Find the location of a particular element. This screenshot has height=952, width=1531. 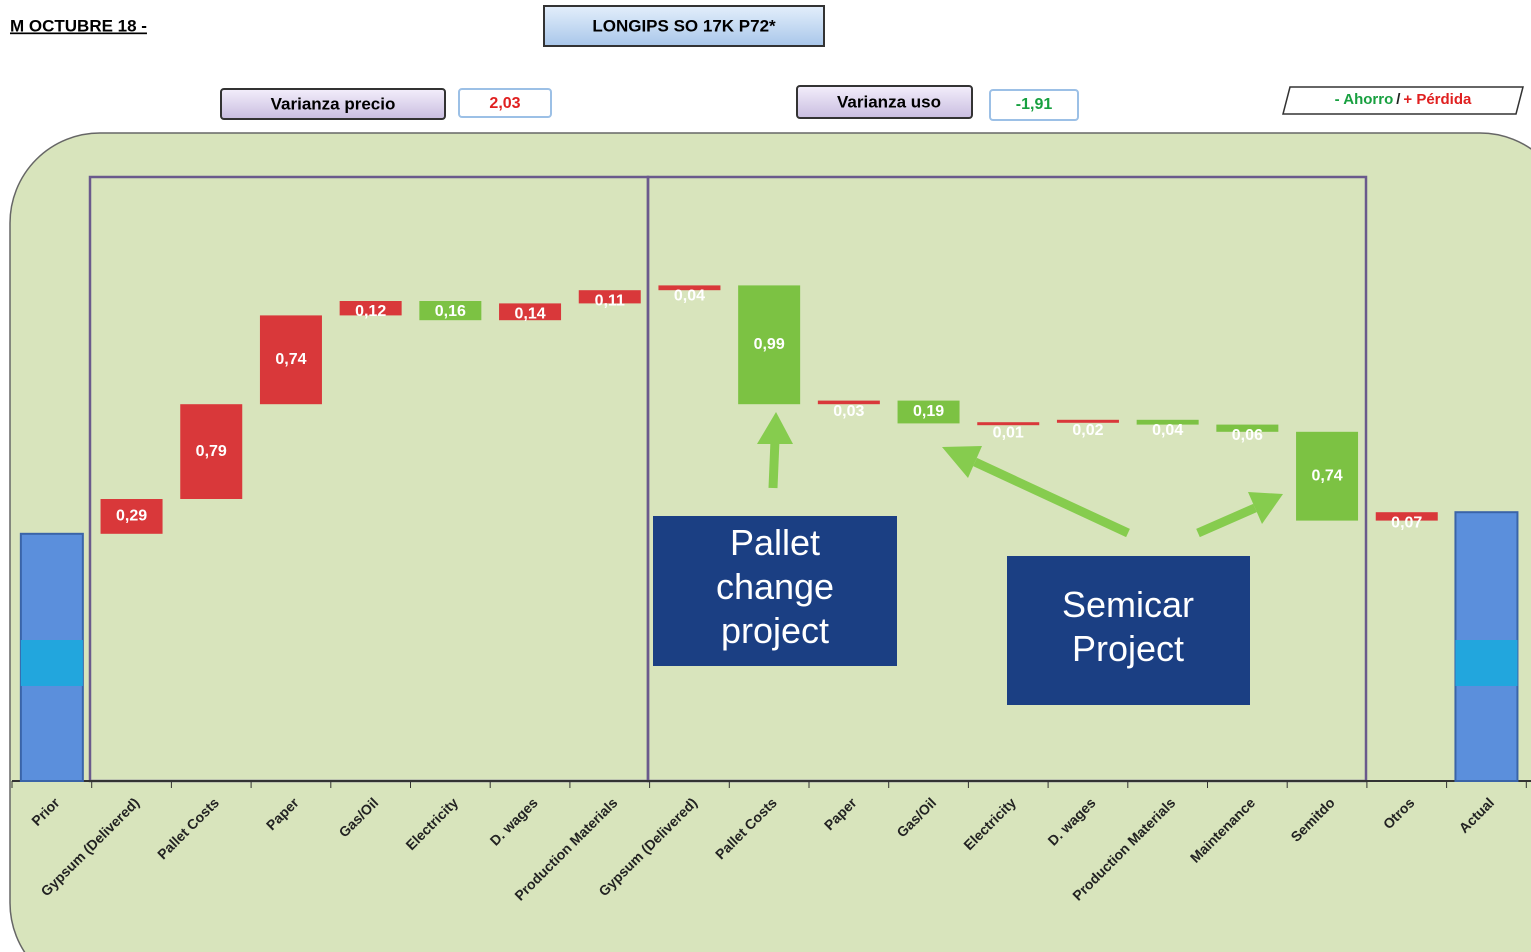

annotation: Pallet change project is located at coordinates (775, 586).